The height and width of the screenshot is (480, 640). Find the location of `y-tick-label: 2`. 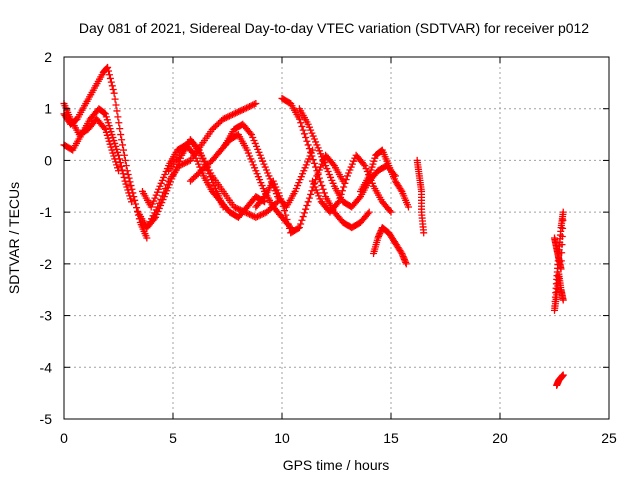

y-tick-label: 2 is located at coordinates (48, 57).